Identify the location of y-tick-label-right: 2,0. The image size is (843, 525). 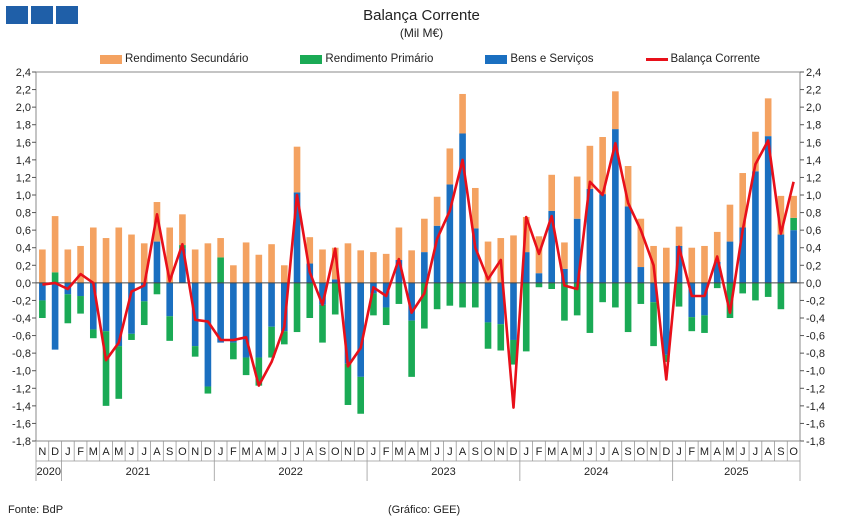
(813, 108).